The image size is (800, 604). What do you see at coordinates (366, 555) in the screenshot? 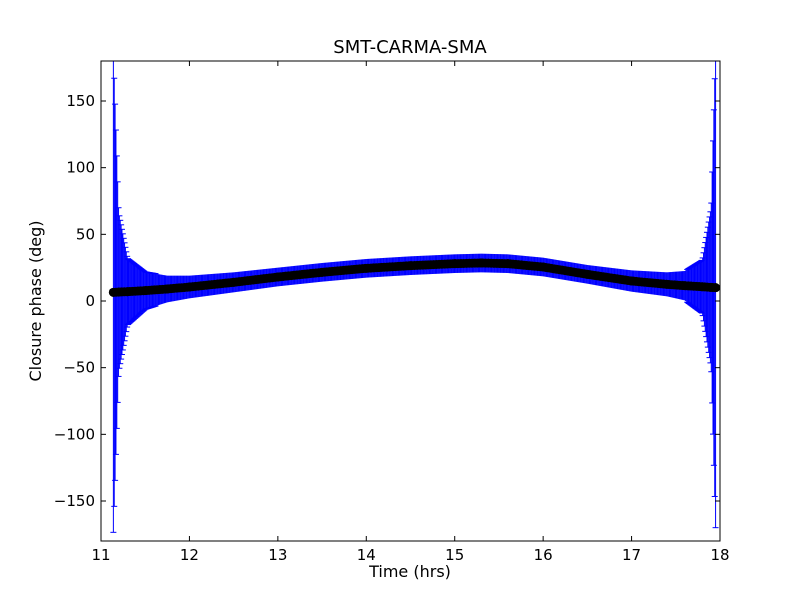
I see `x-tick-label: 14` at bounding box center [366, 555].